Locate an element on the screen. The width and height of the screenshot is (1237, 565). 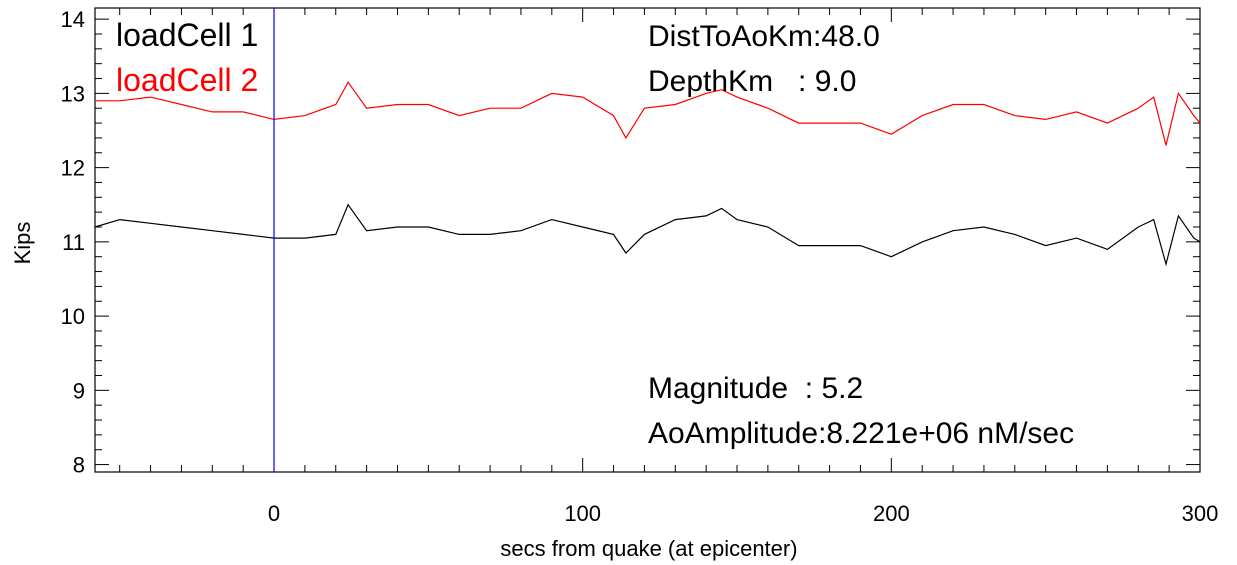
legend-label-loadcell-2: loadCell 2 is located at coordinates (187, 80).